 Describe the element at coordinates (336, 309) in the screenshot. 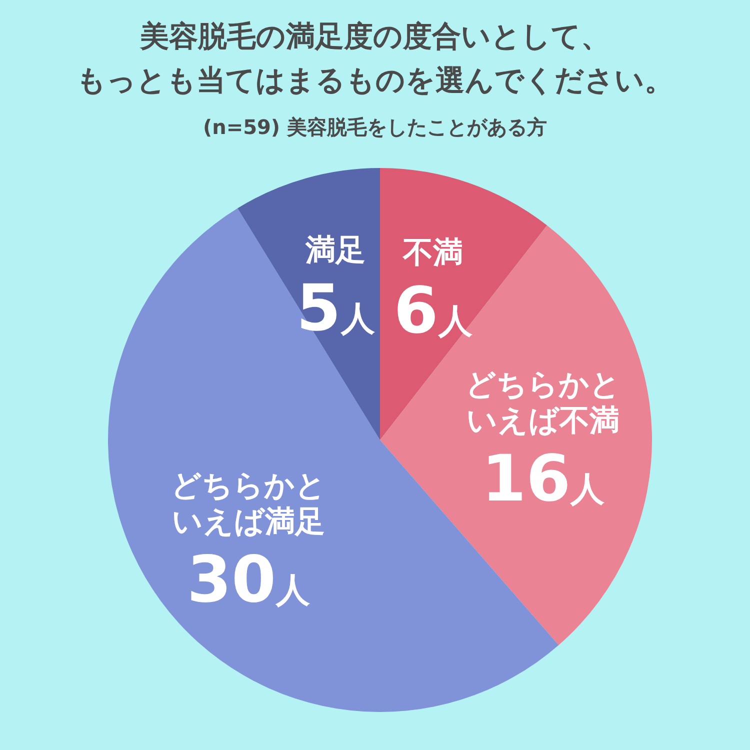

I see `data-label: 5人` at that location.